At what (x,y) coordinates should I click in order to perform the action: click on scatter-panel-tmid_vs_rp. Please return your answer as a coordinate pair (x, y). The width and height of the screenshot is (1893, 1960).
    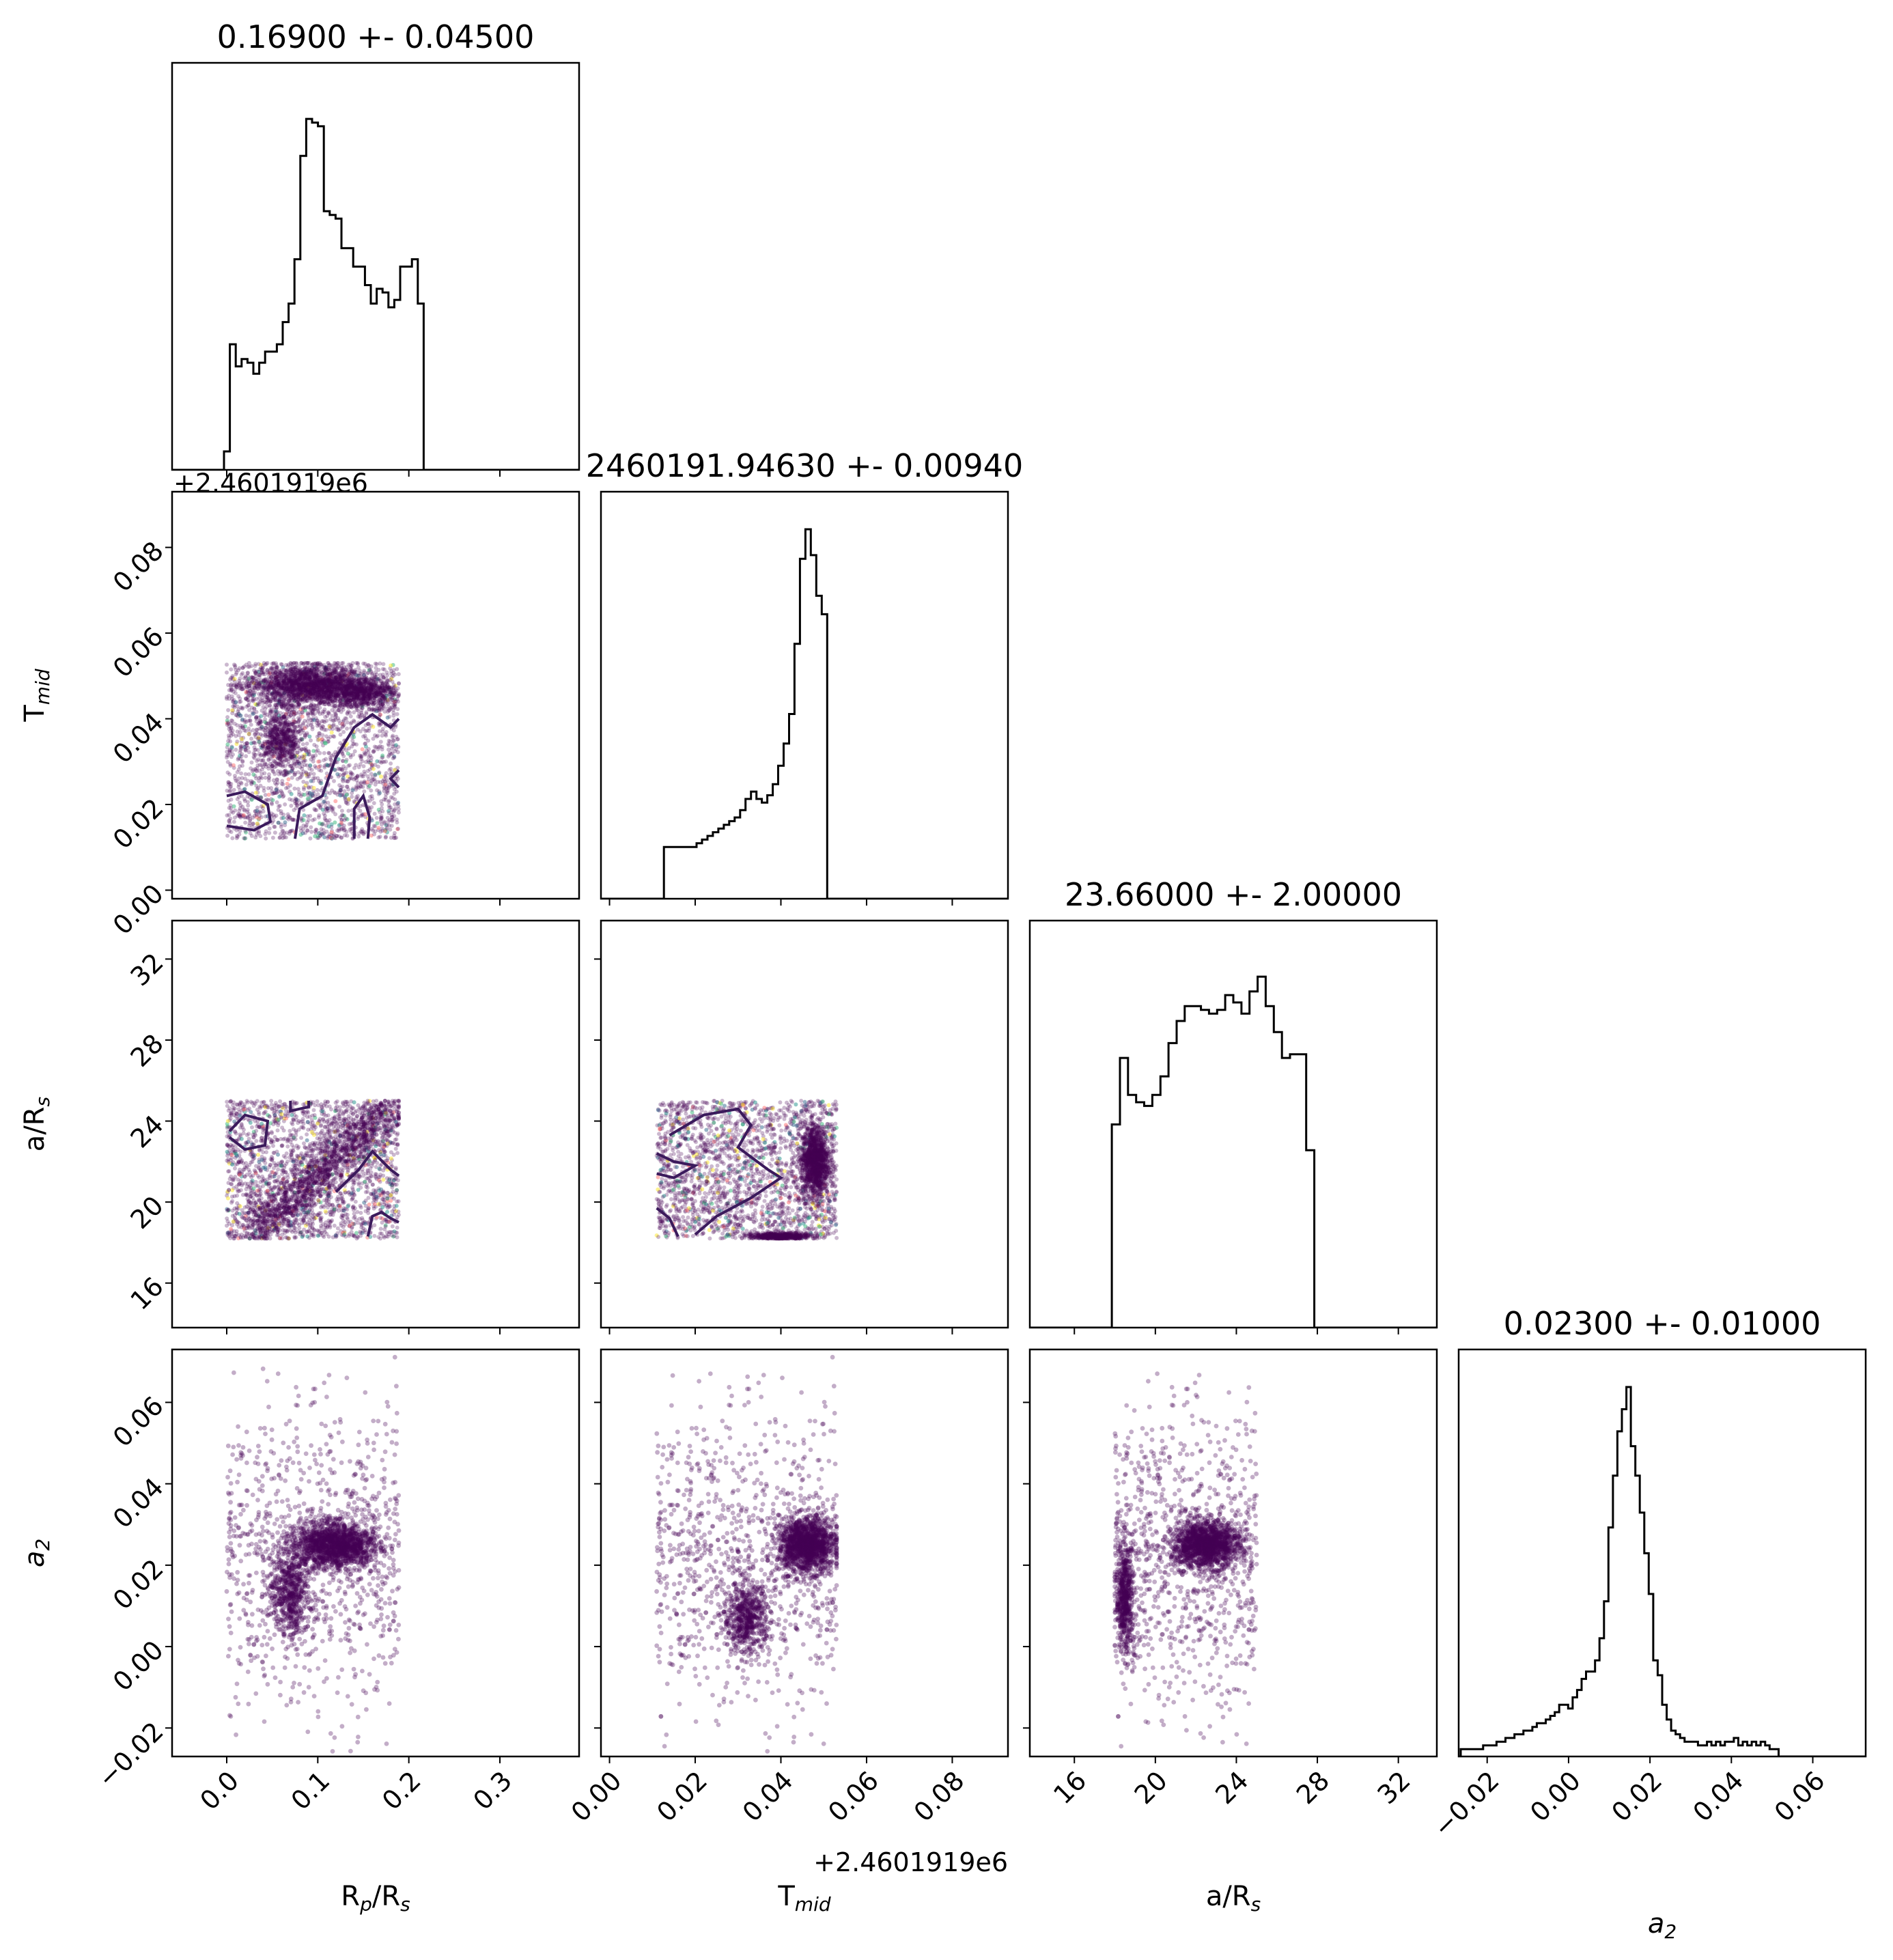
    Looking at the image, I should click on (313, 751).